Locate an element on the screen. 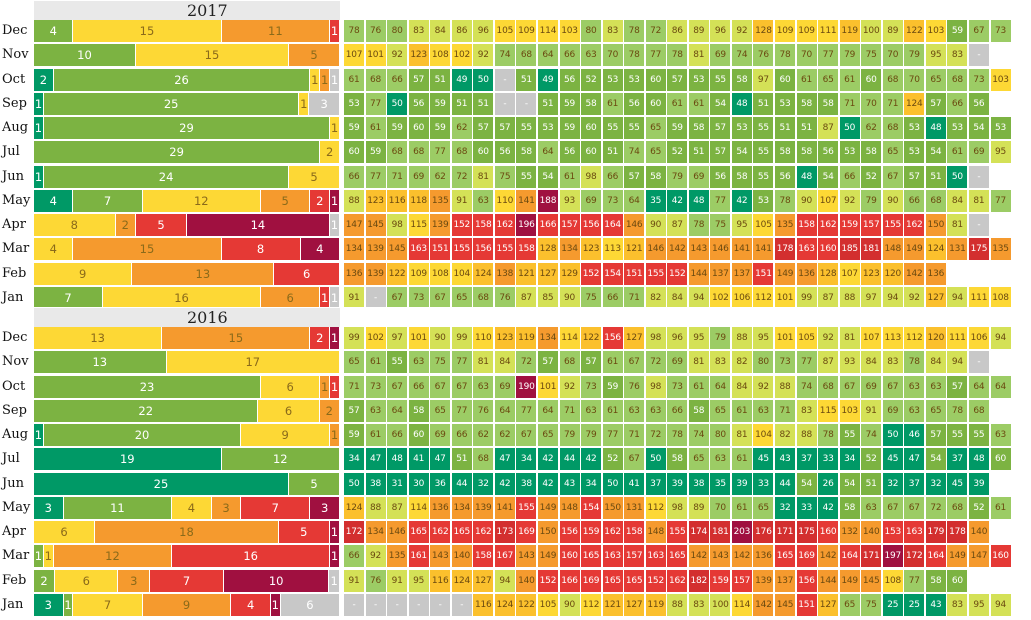  bar-segment-moderate: 20 is located at coordinates (142, 435).